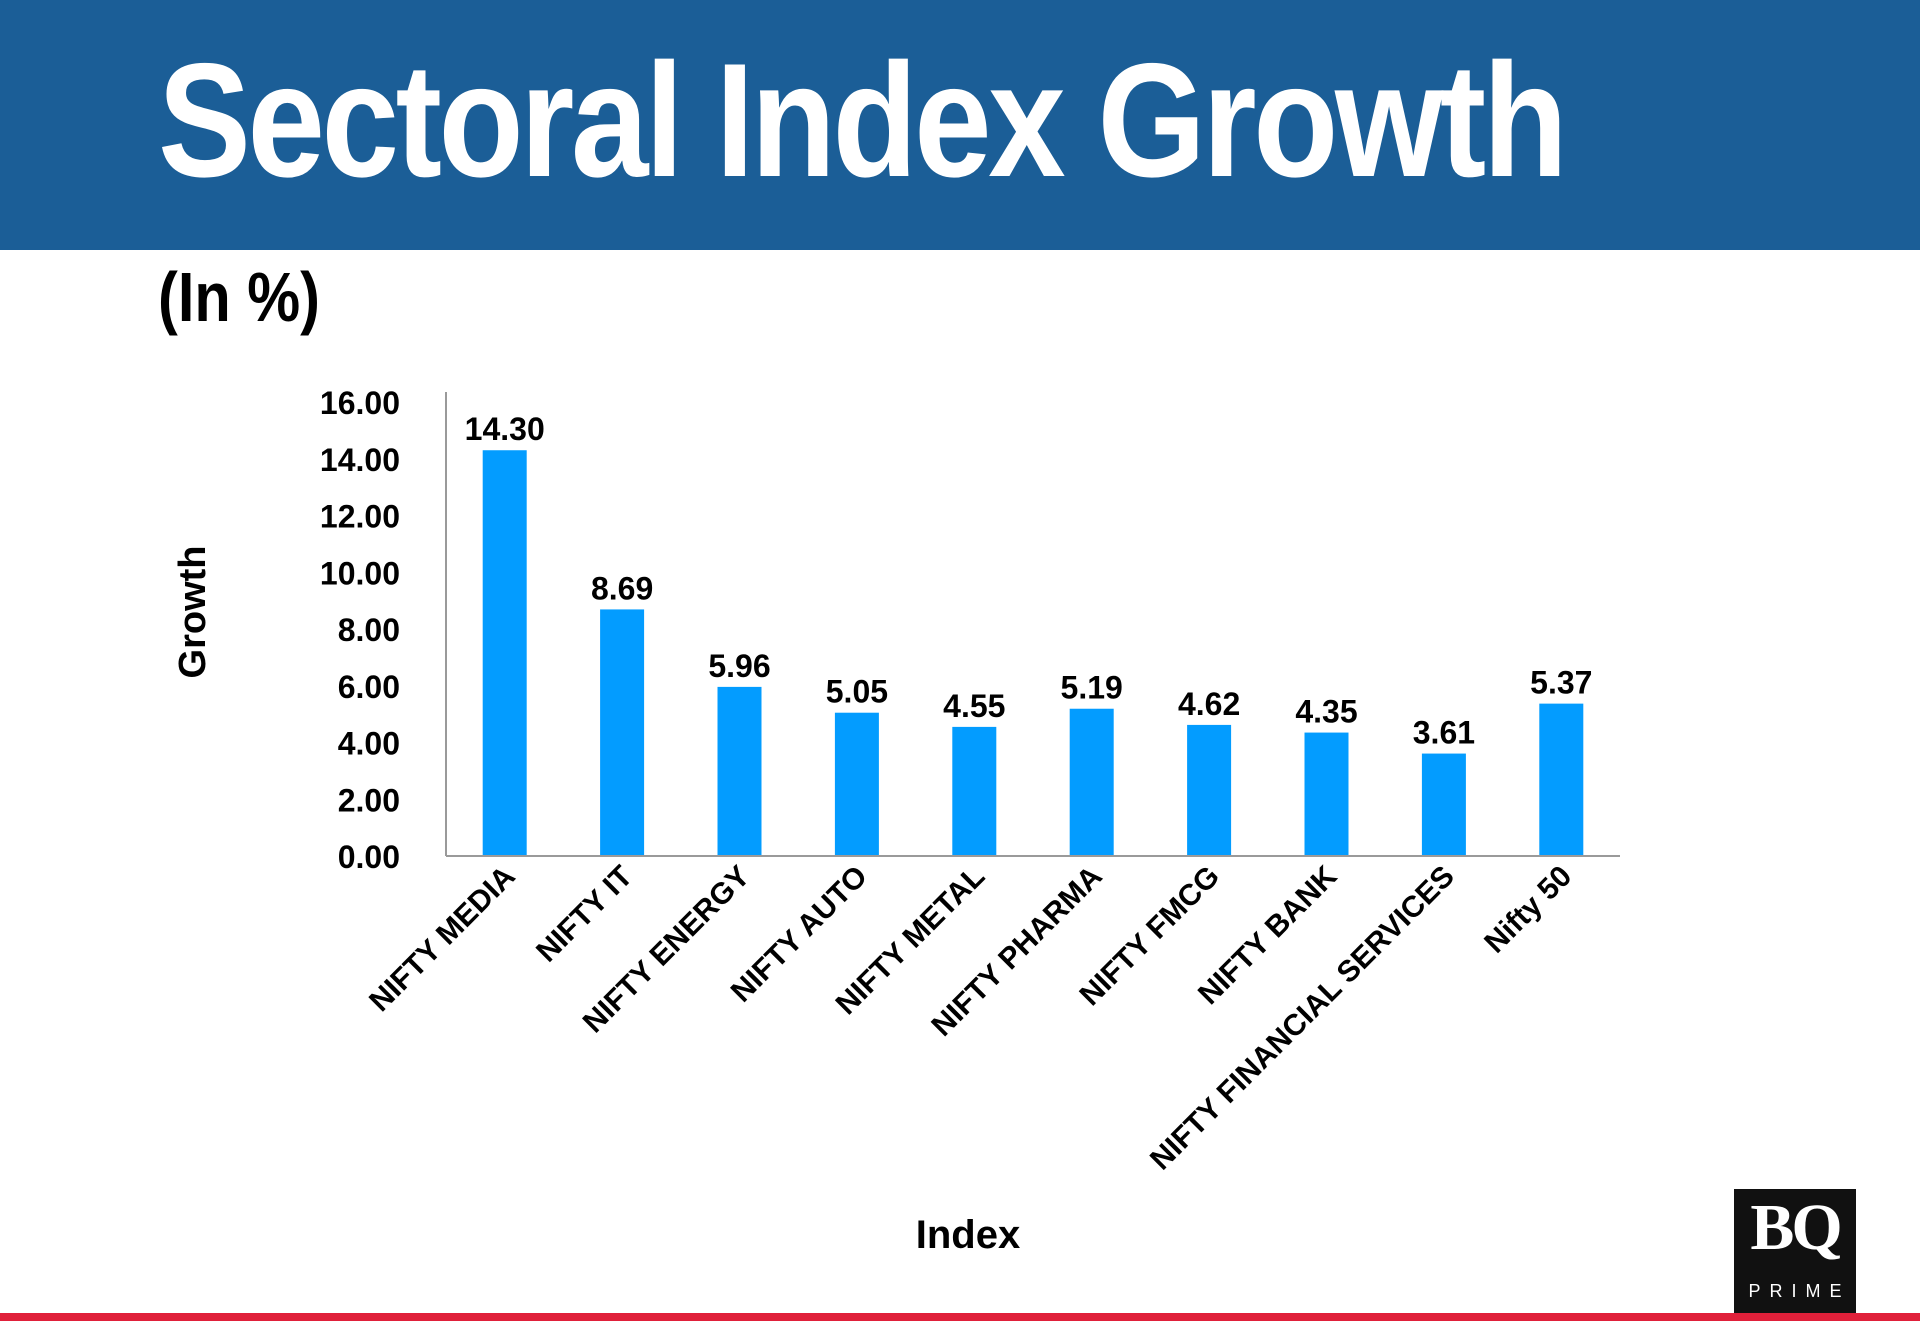 Image resolution: width=1920 pixels, height=1321 pixels. What do you see at coordinates (360, 517) in the screenshot?
I see `y-tick-label: 12.00` at bounding box center [360, 517].